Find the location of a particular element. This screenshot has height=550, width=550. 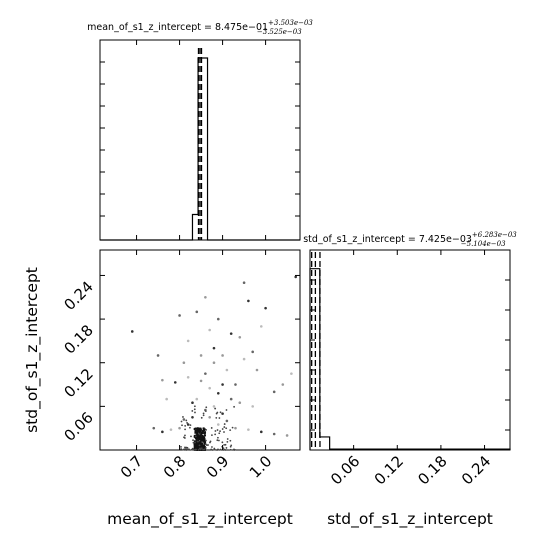

scatter-x-tick-label: 0.8 is located at coordinates (175, 467).